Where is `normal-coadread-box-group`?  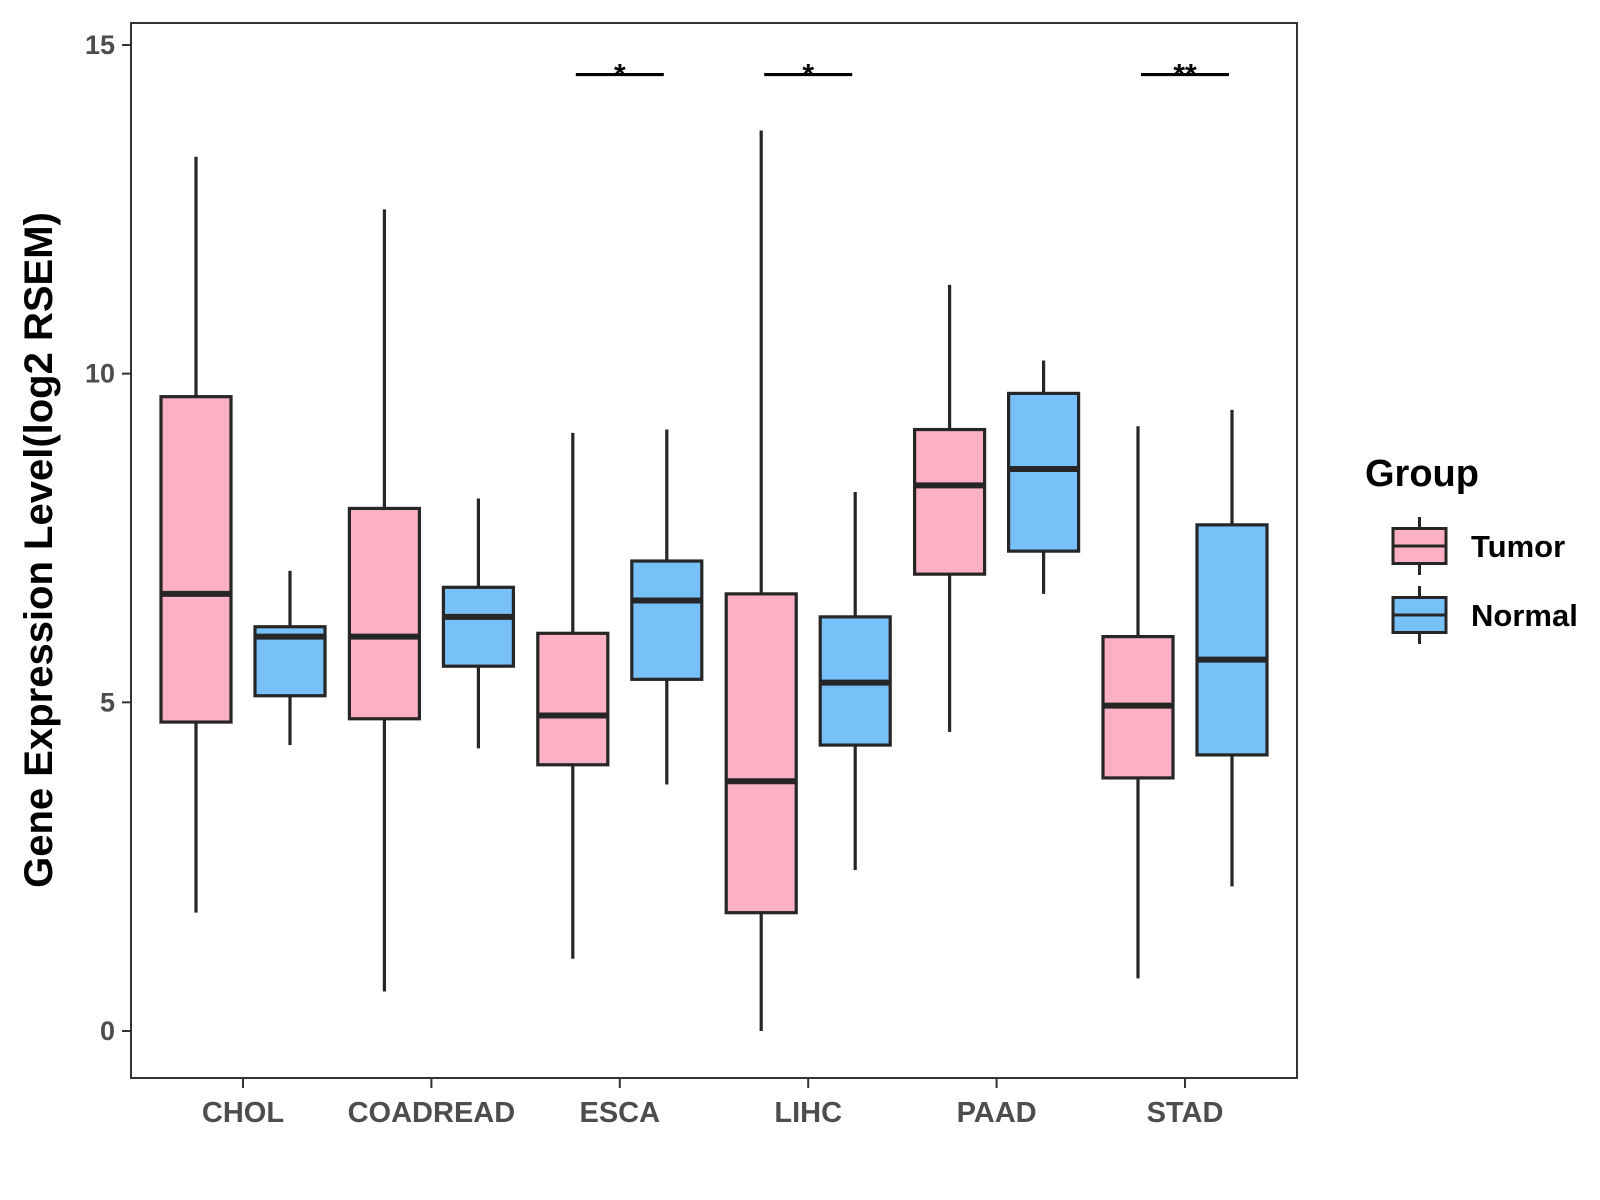
normal-coadread-box-group is located at coordinates (478, 623).